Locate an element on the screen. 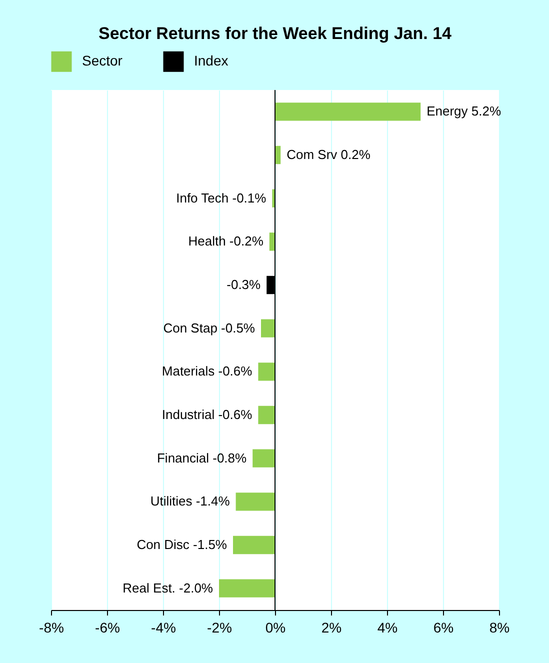 Image resolution: width=549 pixels, height=663 pixels. x-tick-label: -4% is located at coordinates (163, 628).